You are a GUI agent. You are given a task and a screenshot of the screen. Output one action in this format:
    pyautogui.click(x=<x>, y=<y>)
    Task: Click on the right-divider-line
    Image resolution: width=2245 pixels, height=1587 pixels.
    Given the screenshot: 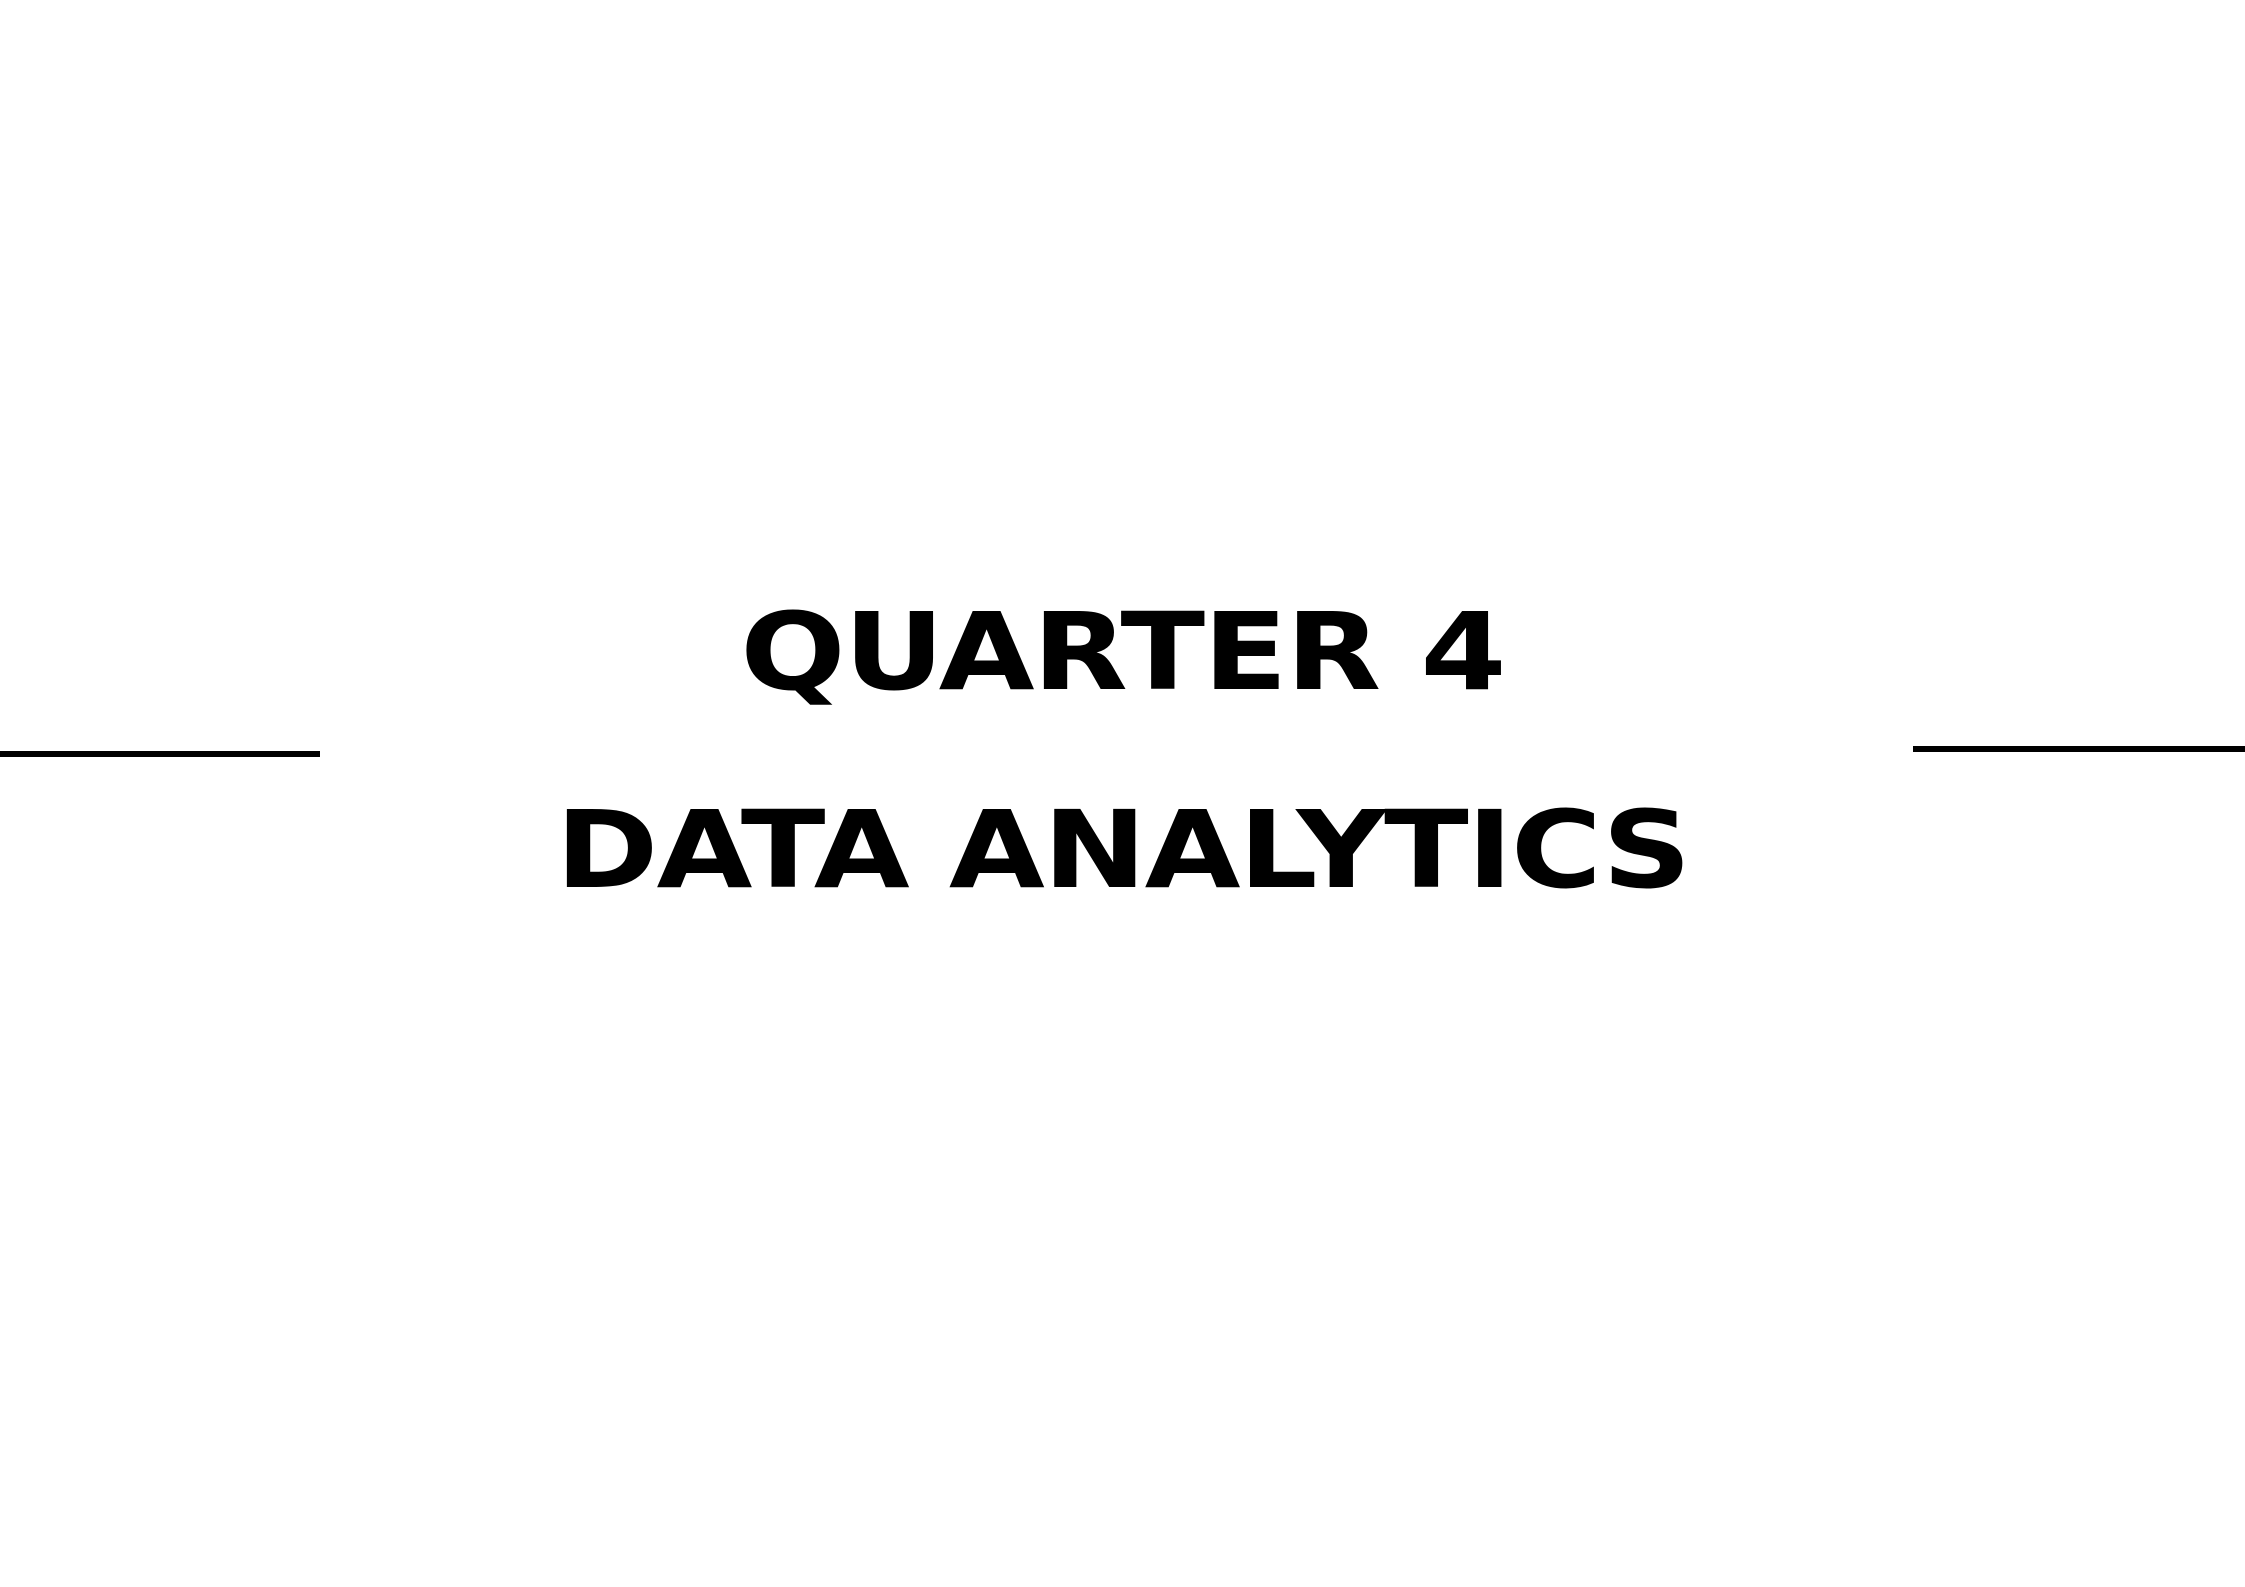 What is the action you would take?
    pyautogui.click(x=2079, y=749)
    